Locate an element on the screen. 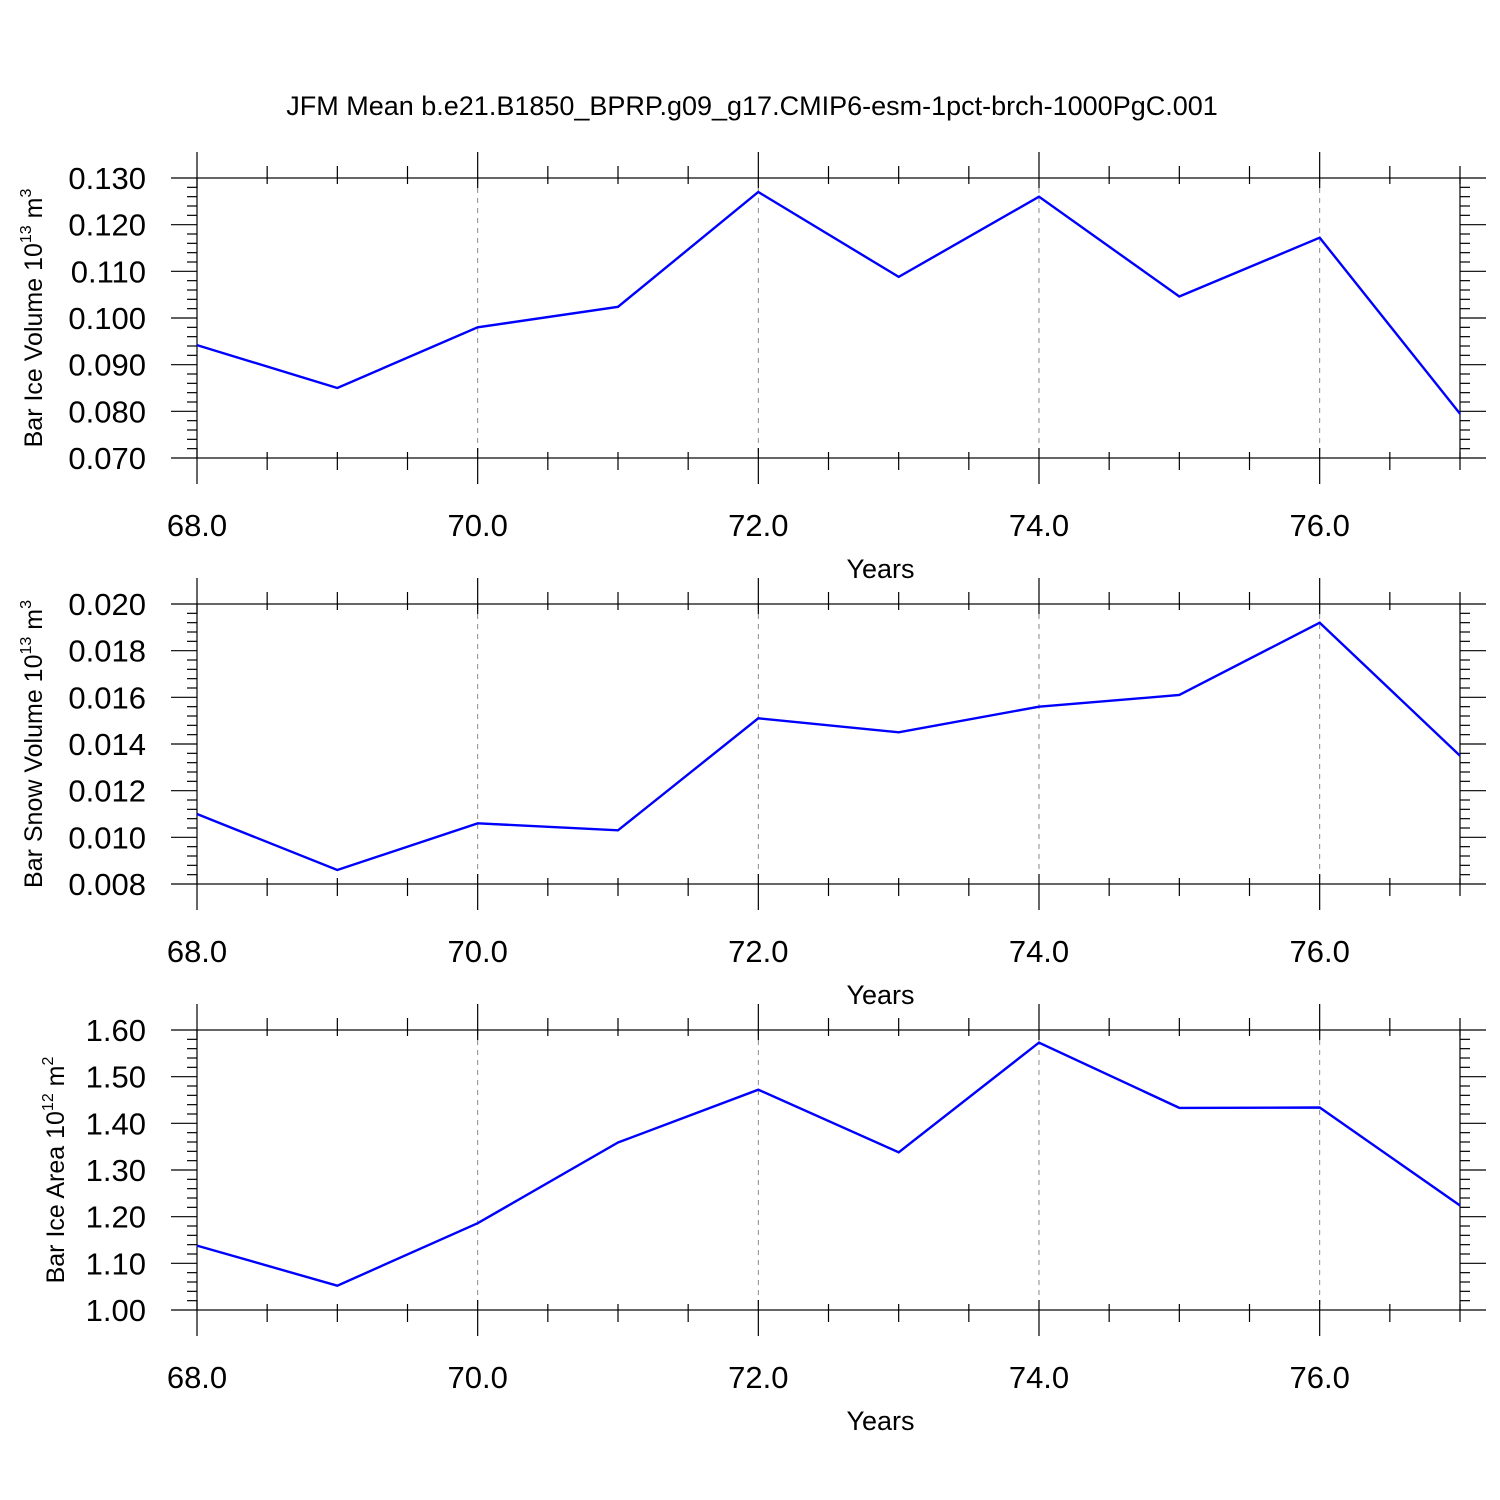  y-tick-label: 1.20 is located at coordinates (116, 1217).